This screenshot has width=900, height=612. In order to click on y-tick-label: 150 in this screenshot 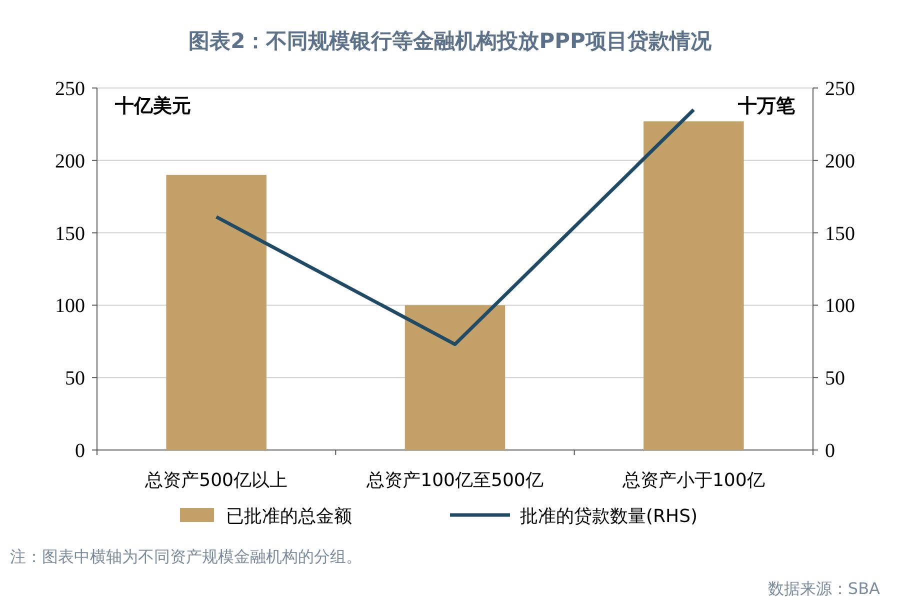, I will do `click(70, 233)`.